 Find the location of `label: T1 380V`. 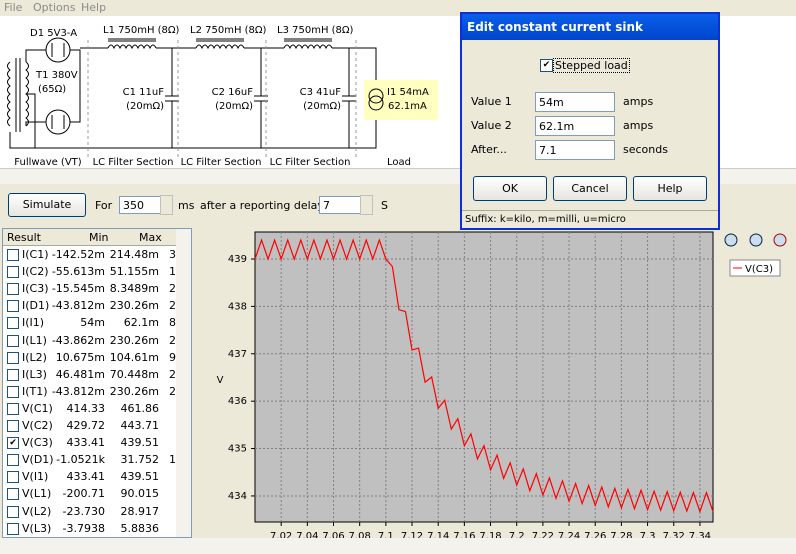

label: T1 380V is located at coordinates (56, 75).